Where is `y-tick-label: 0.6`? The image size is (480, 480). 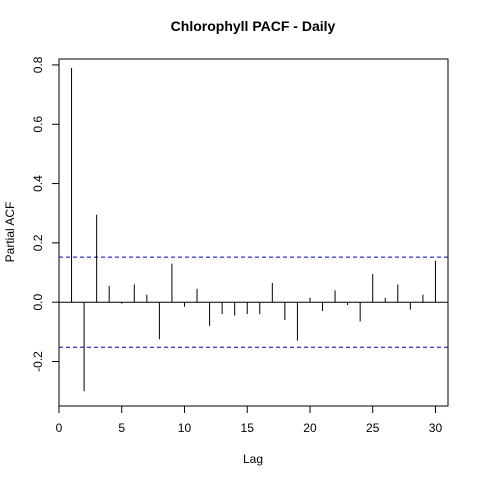 y-tick-label: 0.6 is located at coordinates (38, 124).